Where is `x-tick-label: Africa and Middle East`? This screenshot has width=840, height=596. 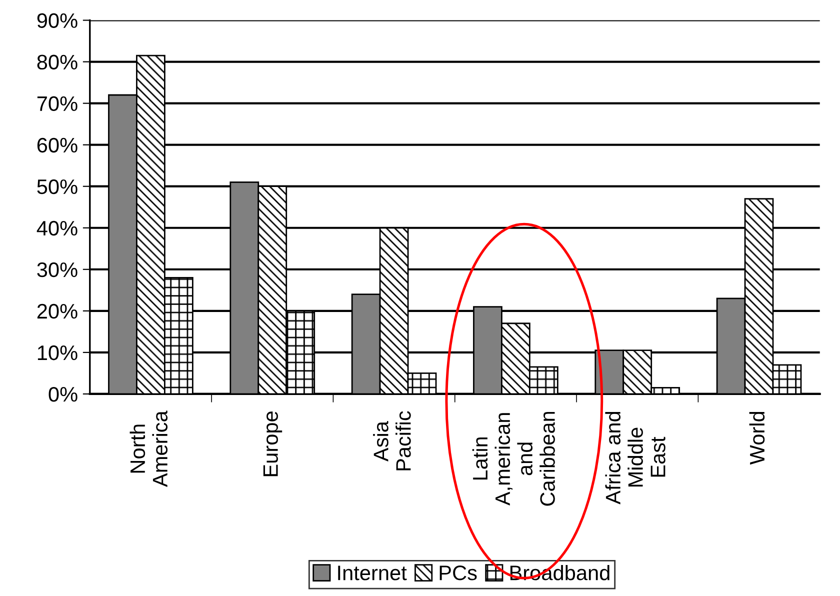 x-tick-label: Africa and Middle East is located at coordinates (635, 458).